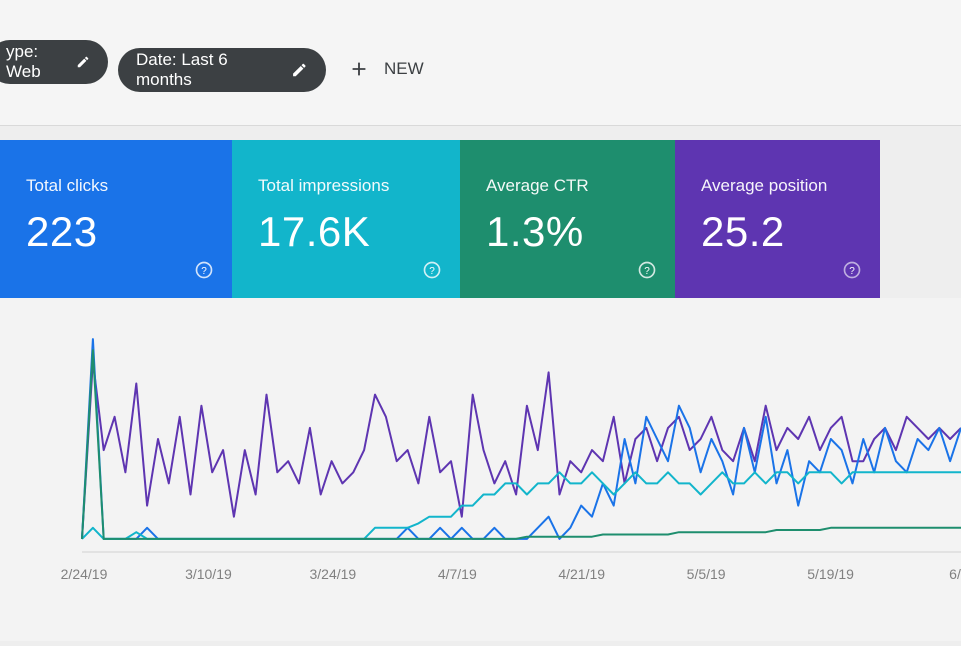 This screenshot has height=646, width=961. I want to click on metric-card-average-ctr: Average CTR 1.3% ?, so click(567, 219).